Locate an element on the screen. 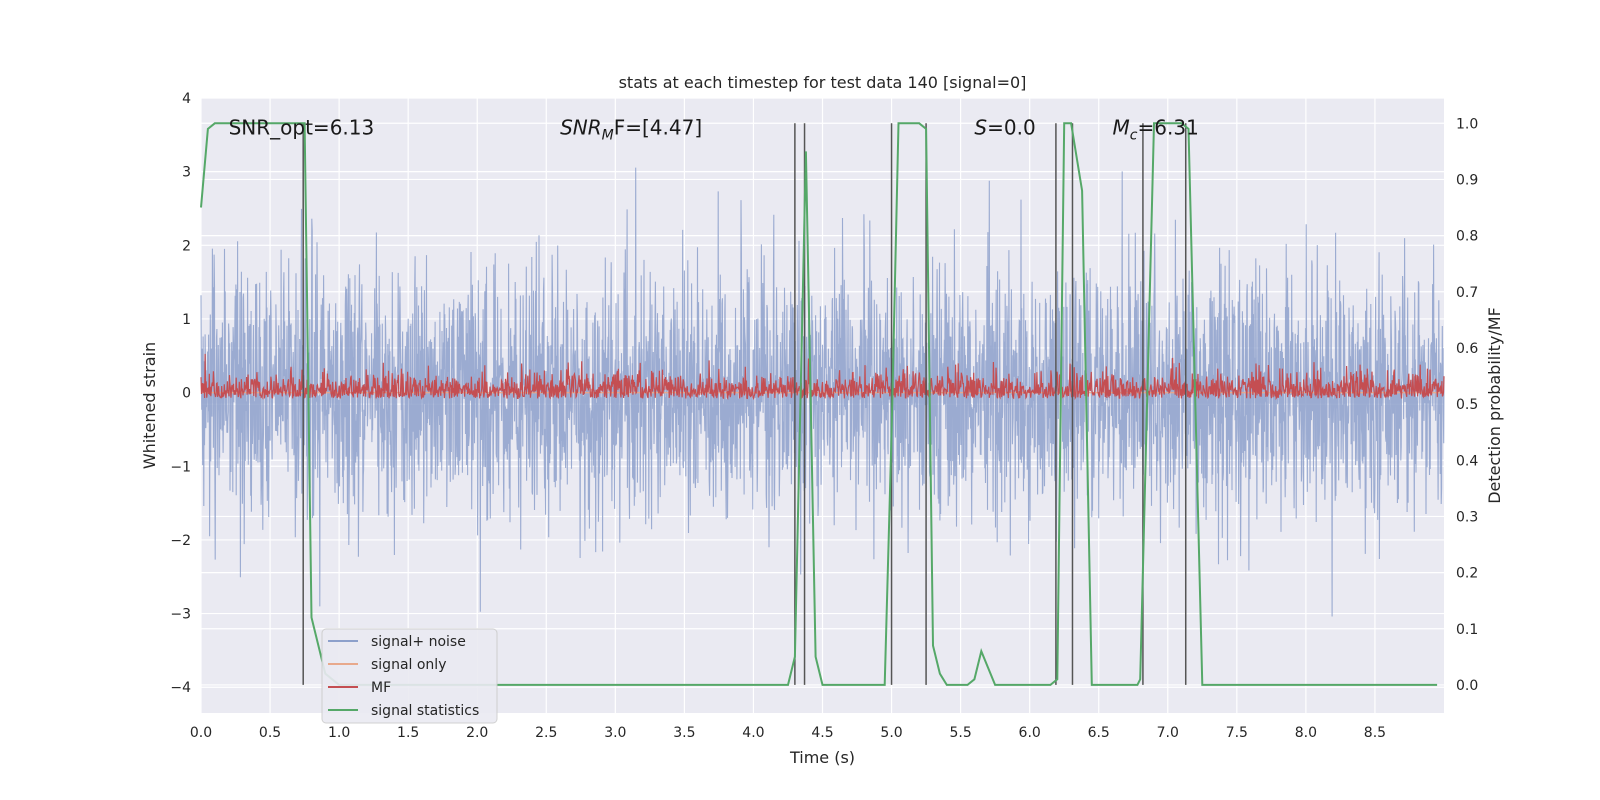 The image size is (1600, 800). y-axis-label: Whitened strain is located at coordinates (149, 405).